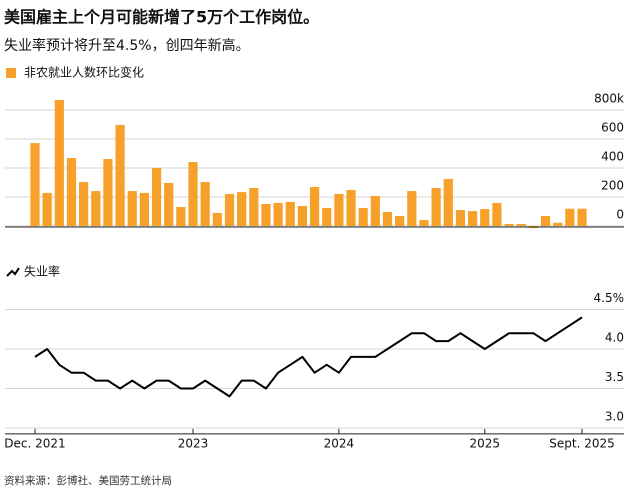 Image resolution: width=630 pixels, height=496 pixels. Describe the element at coordinates (609, 298) in the screenshot. I see `y-tick-label: 4.5%` at that location.